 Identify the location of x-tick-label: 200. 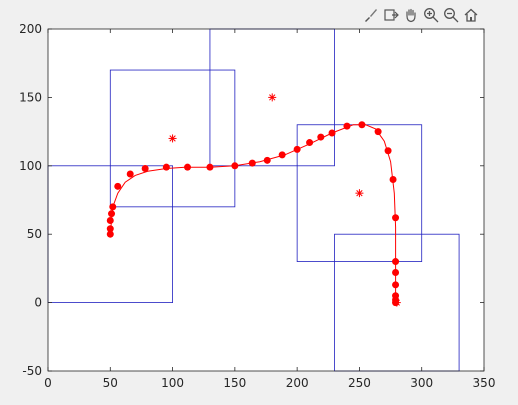
(297, 383).